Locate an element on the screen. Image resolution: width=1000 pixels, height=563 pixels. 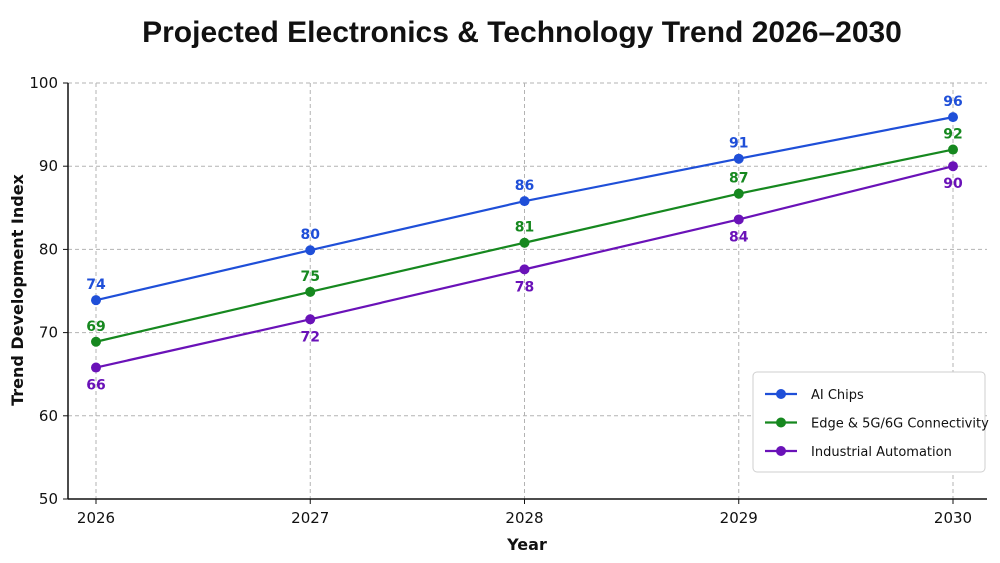
data-label: 81 is located at coordinates (524, 228).